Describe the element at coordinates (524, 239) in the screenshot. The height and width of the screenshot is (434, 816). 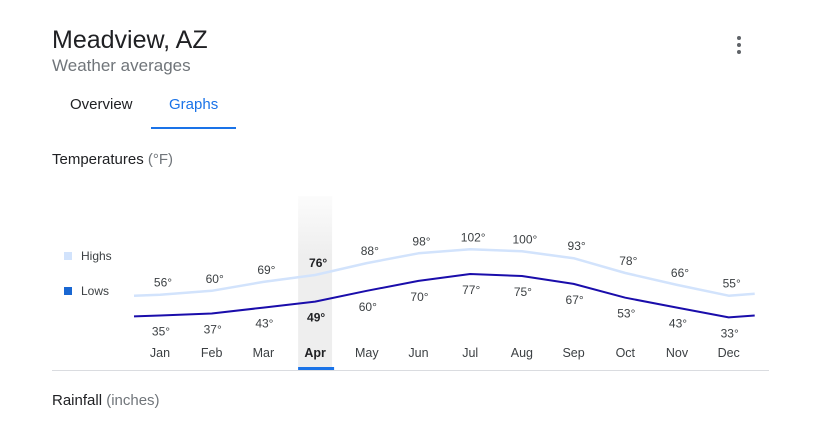
I see `highs-data-label: 100°` at that location.